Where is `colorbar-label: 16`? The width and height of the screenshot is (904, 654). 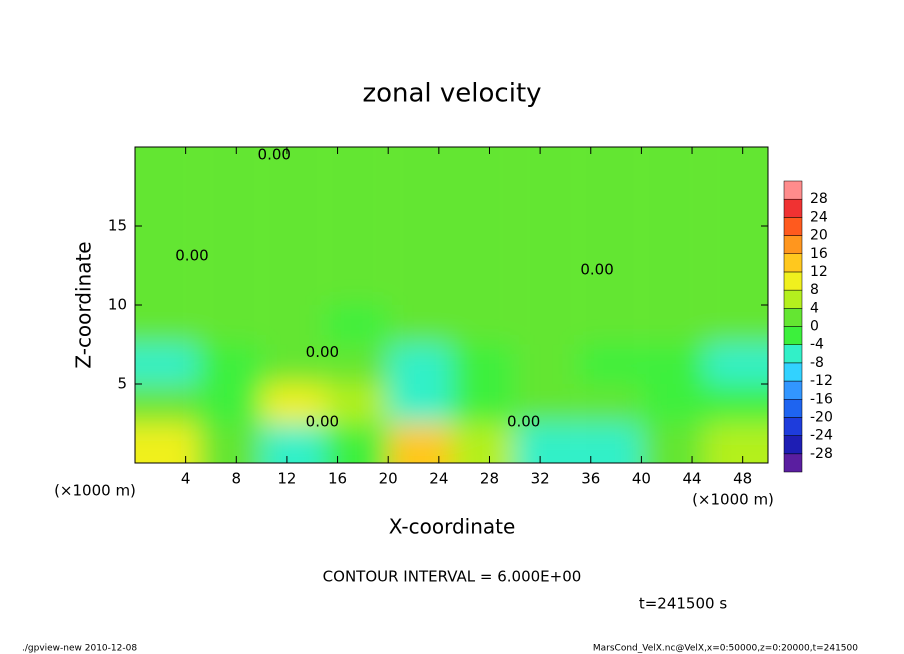
colorbar-label: 16 is located at coordinates (819, 254).